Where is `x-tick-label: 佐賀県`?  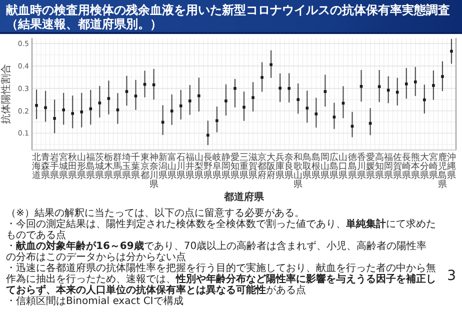
x-tick-label: 佐賀県 is located at coordinates (397, 166).